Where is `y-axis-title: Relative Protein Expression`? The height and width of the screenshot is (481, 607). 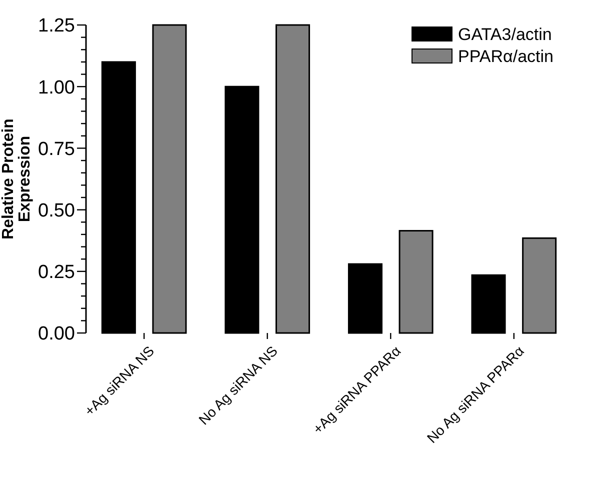 y-axis-title: Relative Protein Expression is located at coordinates (17, 179).